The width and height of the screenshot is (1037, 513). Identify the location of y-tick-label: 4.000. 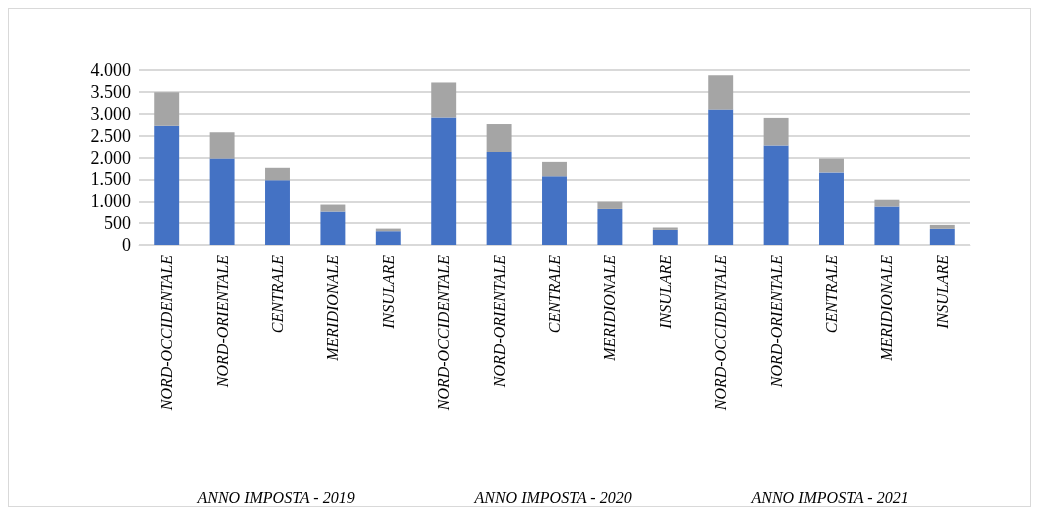
(110, 70).